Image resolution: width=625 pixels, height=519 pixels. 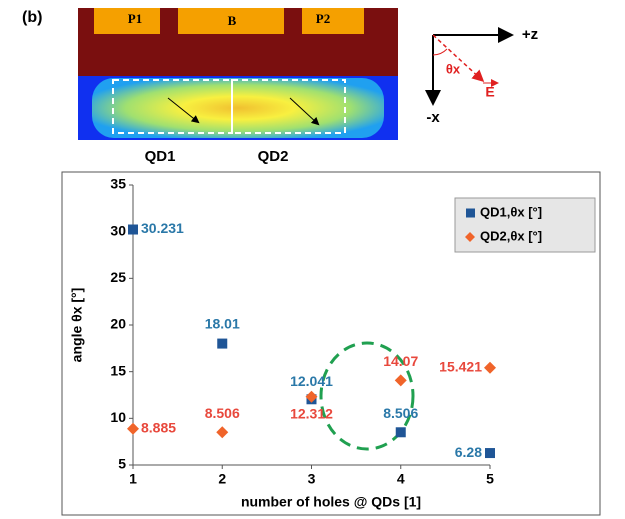 I want to click on data-label: 6.28, so click(x=468, y=452).